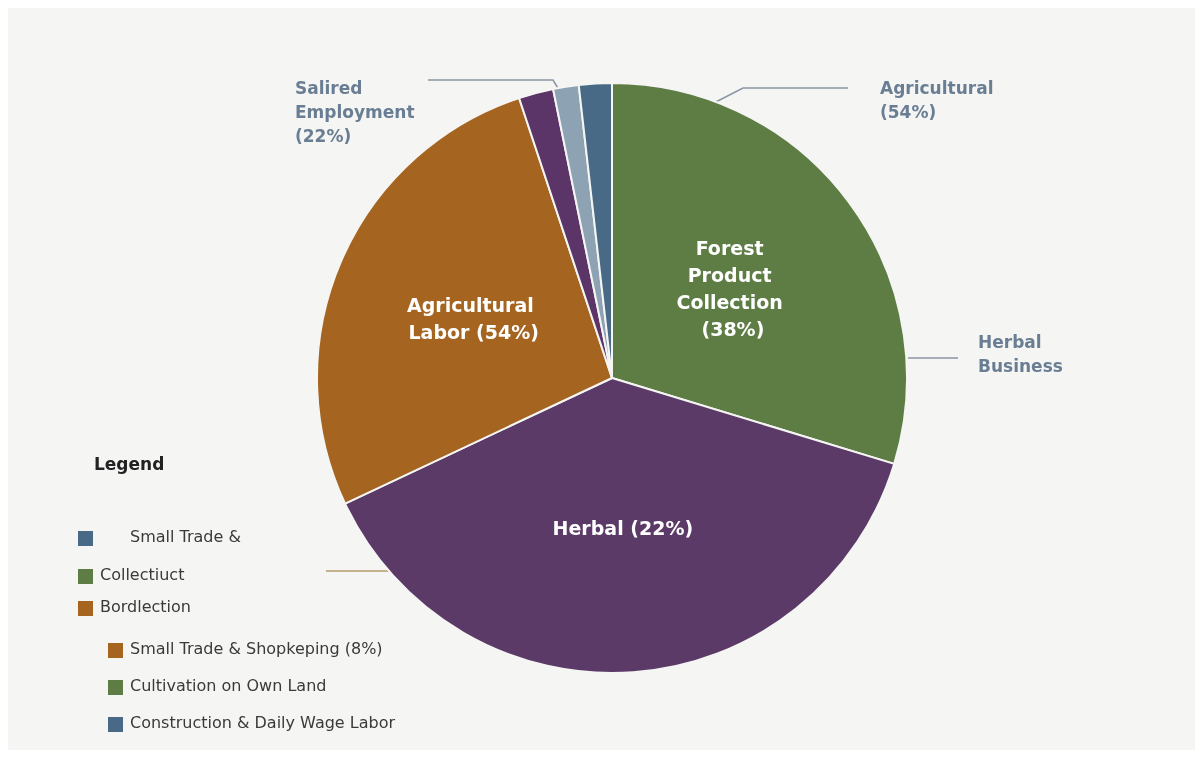 This screenshot has width=1203, height=758. Describe the element at coordinates (129, 464) in the screenshot. I see `legend-title: Legend` at that location.